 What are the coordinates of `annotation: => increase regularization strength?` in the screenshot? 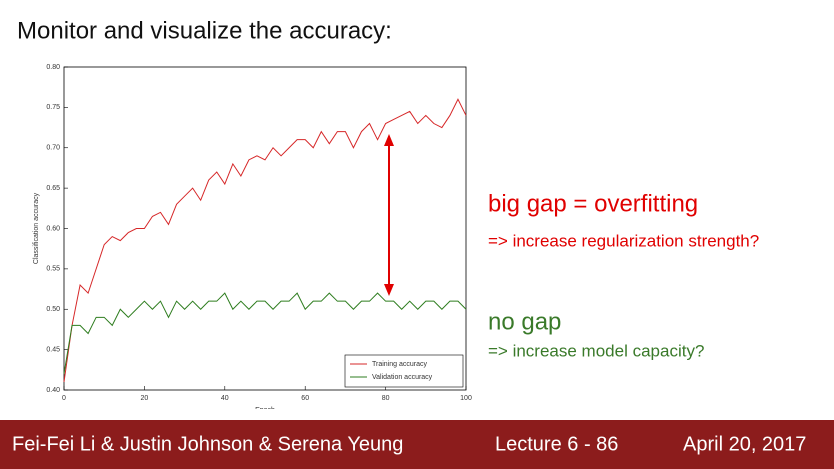 It's located at (623, 240).